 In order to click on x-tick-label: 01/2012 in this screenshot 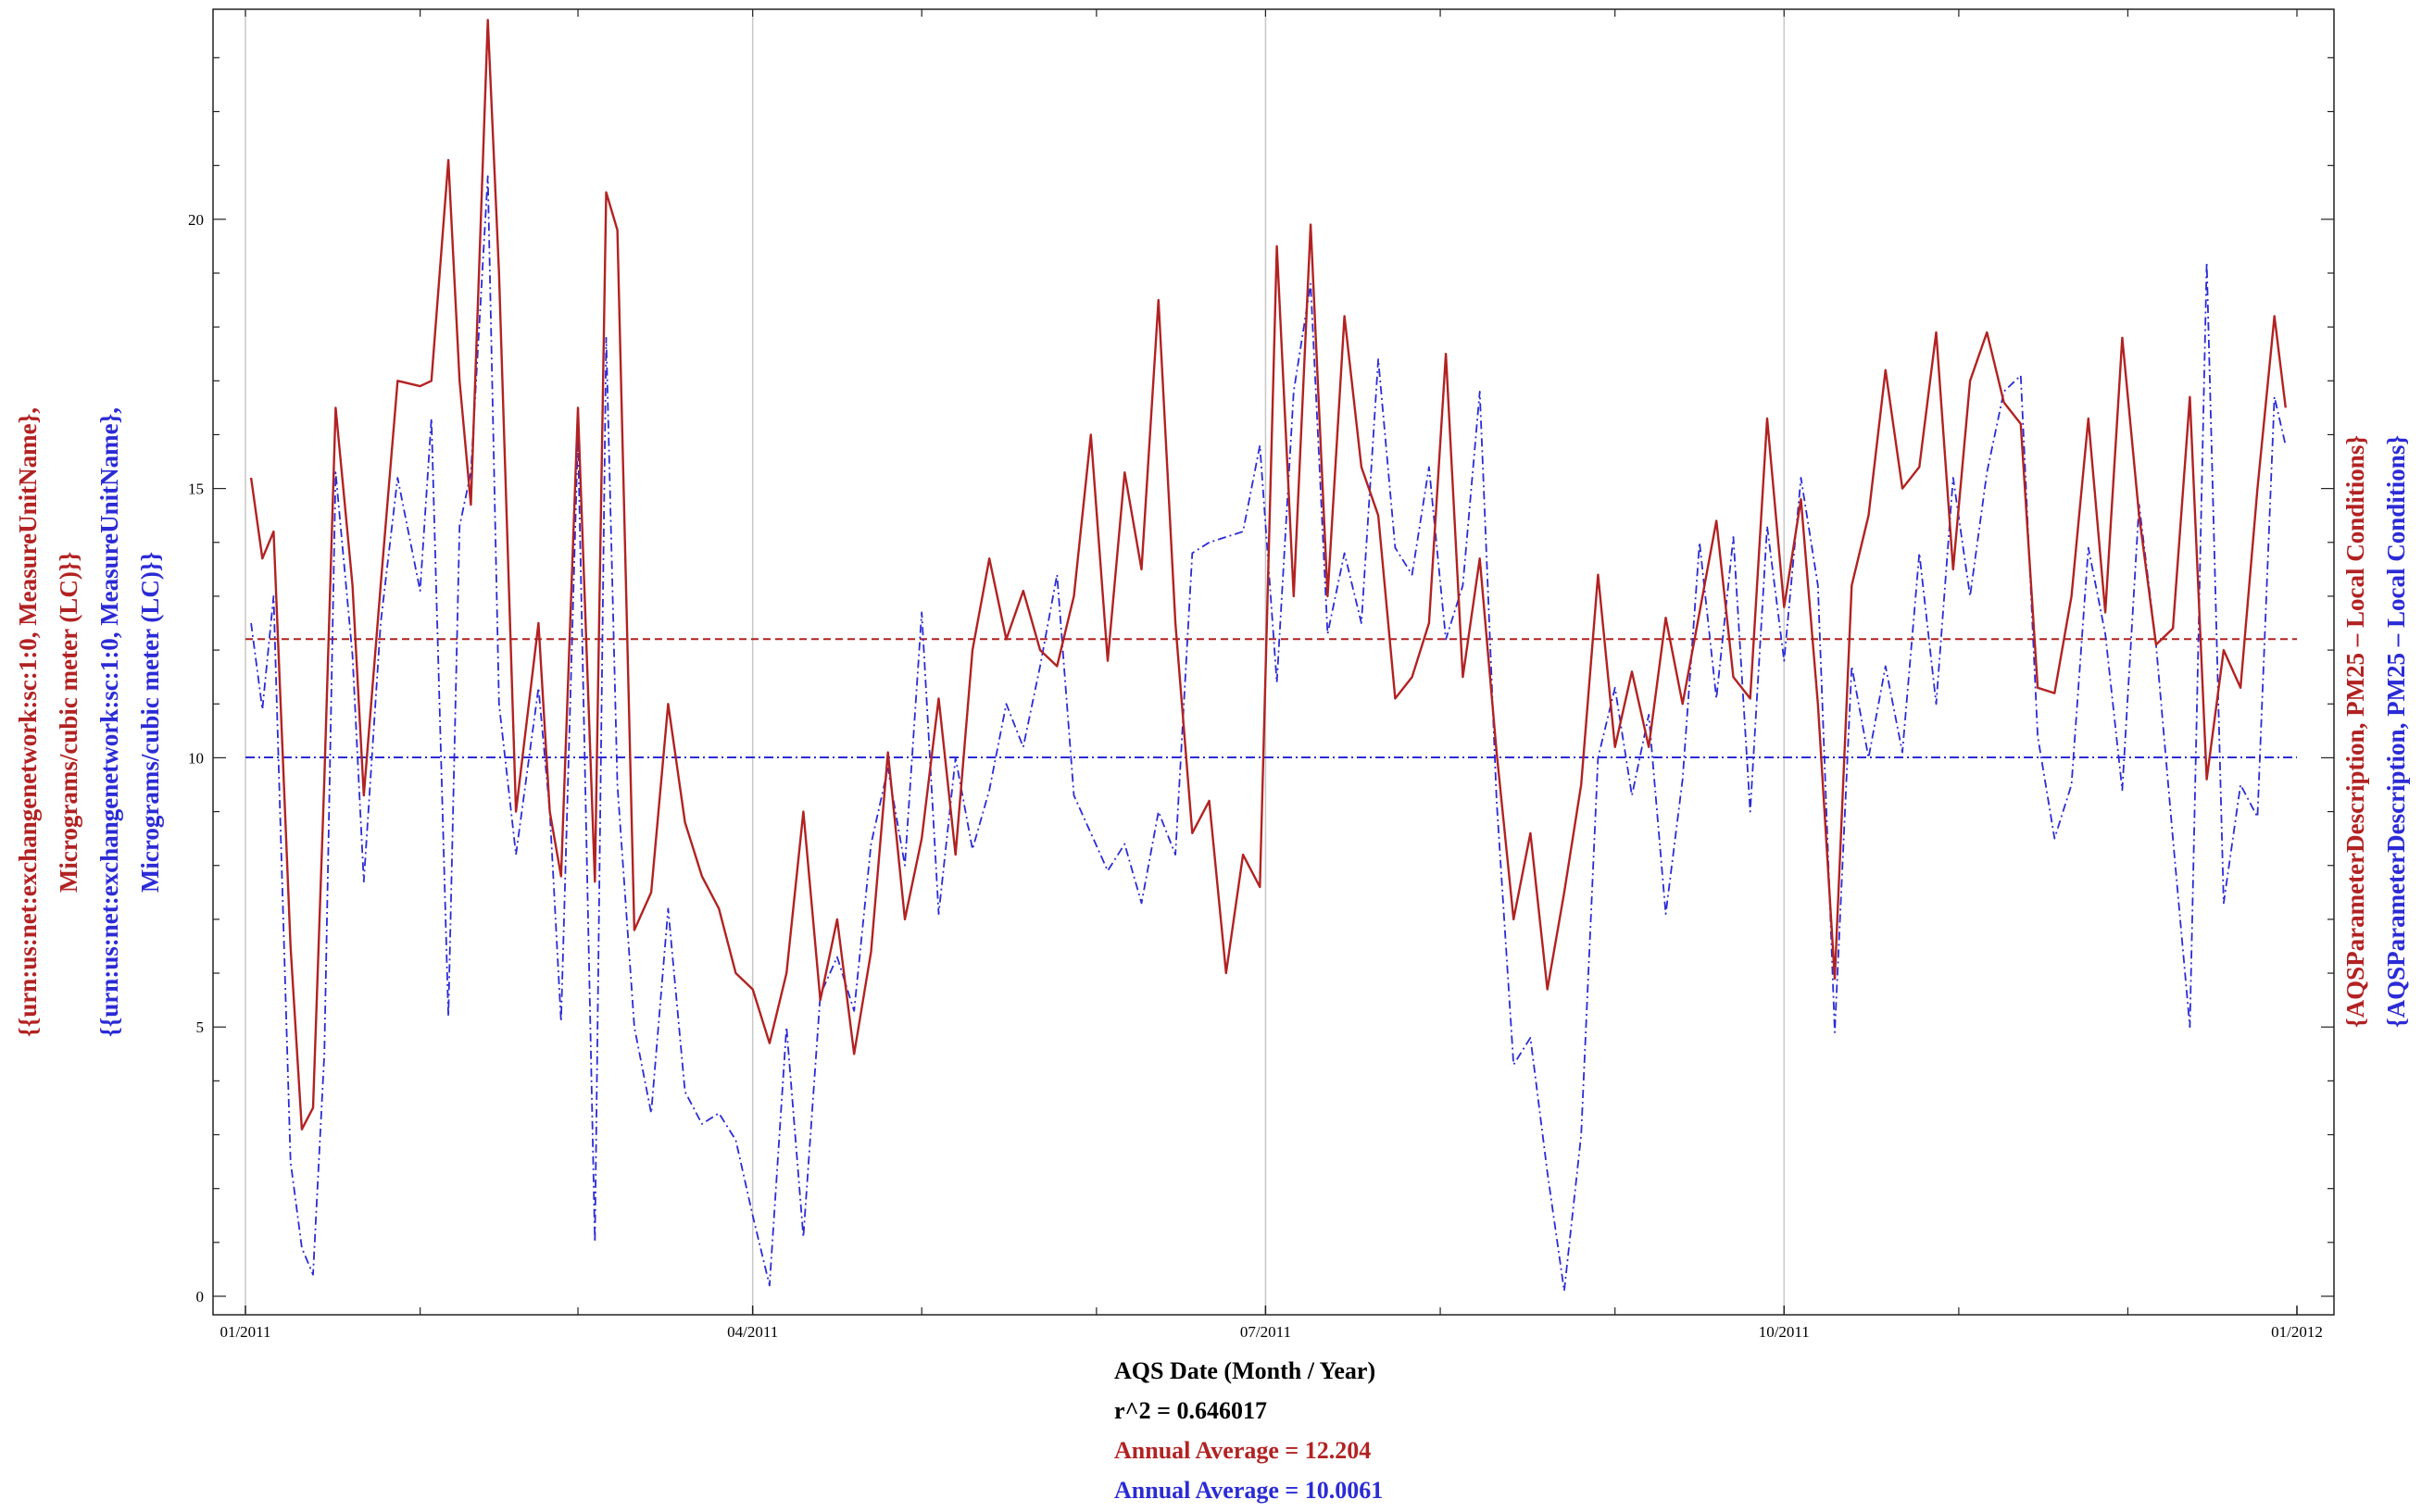, I will do `click(2297, 1332)`.